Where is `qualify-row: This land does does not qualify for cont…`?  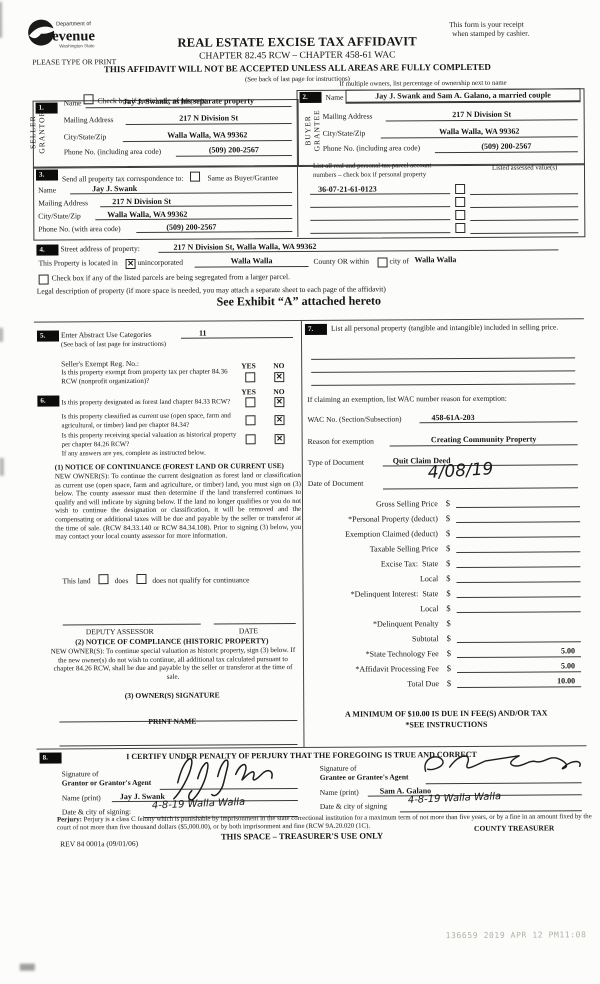
qualify-row: This land does does not qualify for cont… is located at coordinates (155, 578).